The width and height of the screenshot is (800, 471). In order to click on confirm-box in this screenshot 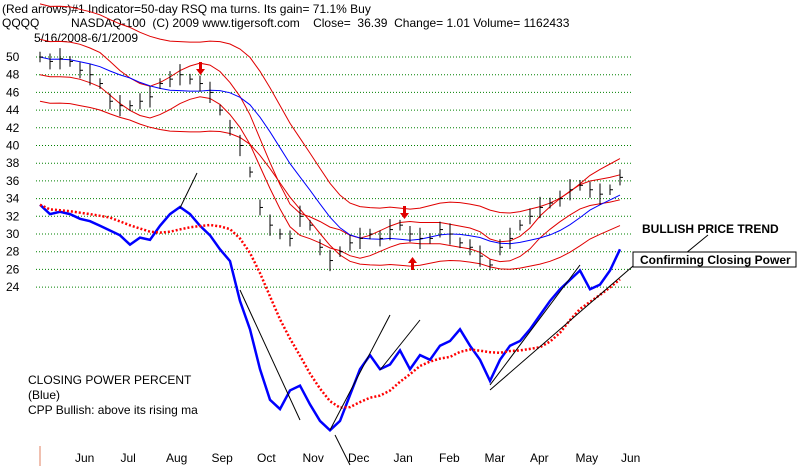, I will do `click(714, 259)`.